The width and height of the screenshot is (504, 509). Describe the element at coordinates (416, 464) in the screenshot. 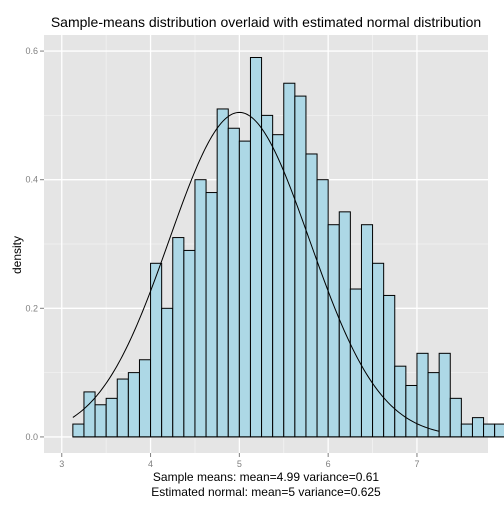

I see `x-tick-label: 7` at that location.